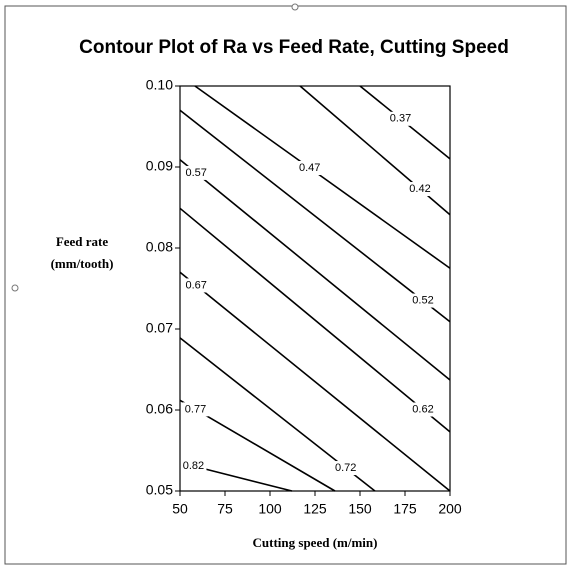  Describe the element at coordinates (82, 263) in the screenshot. I see `y-axis-label: (mm/tooth)` at that location.